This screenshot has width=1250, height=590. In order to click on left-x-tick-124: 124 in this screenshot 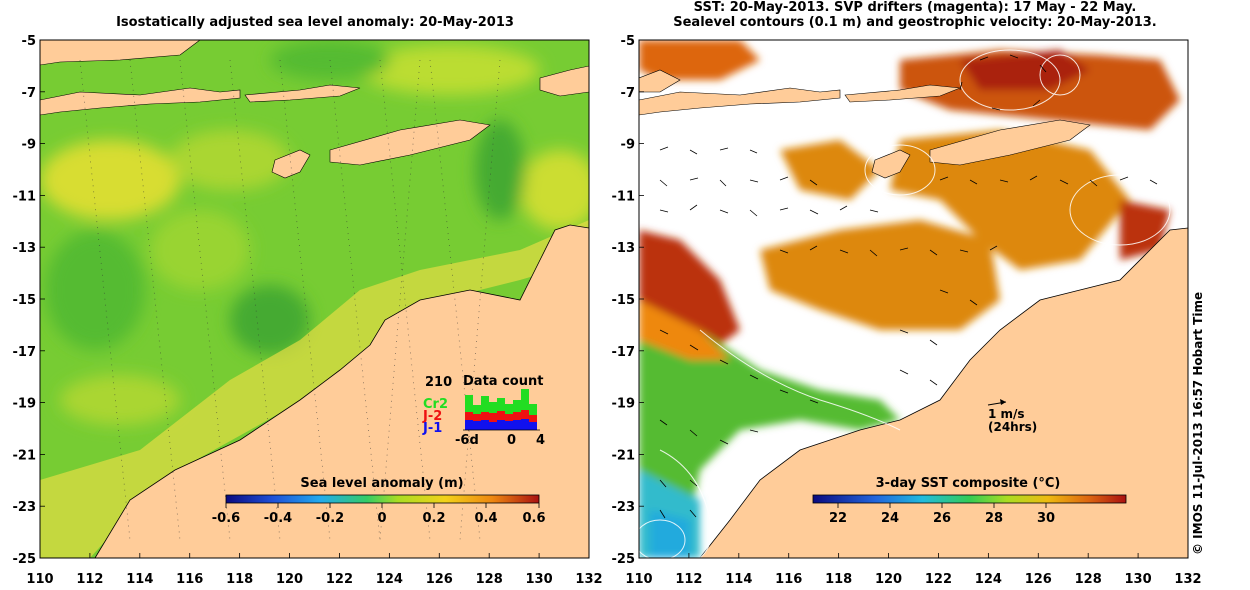, I will do `click(389, 579)`.